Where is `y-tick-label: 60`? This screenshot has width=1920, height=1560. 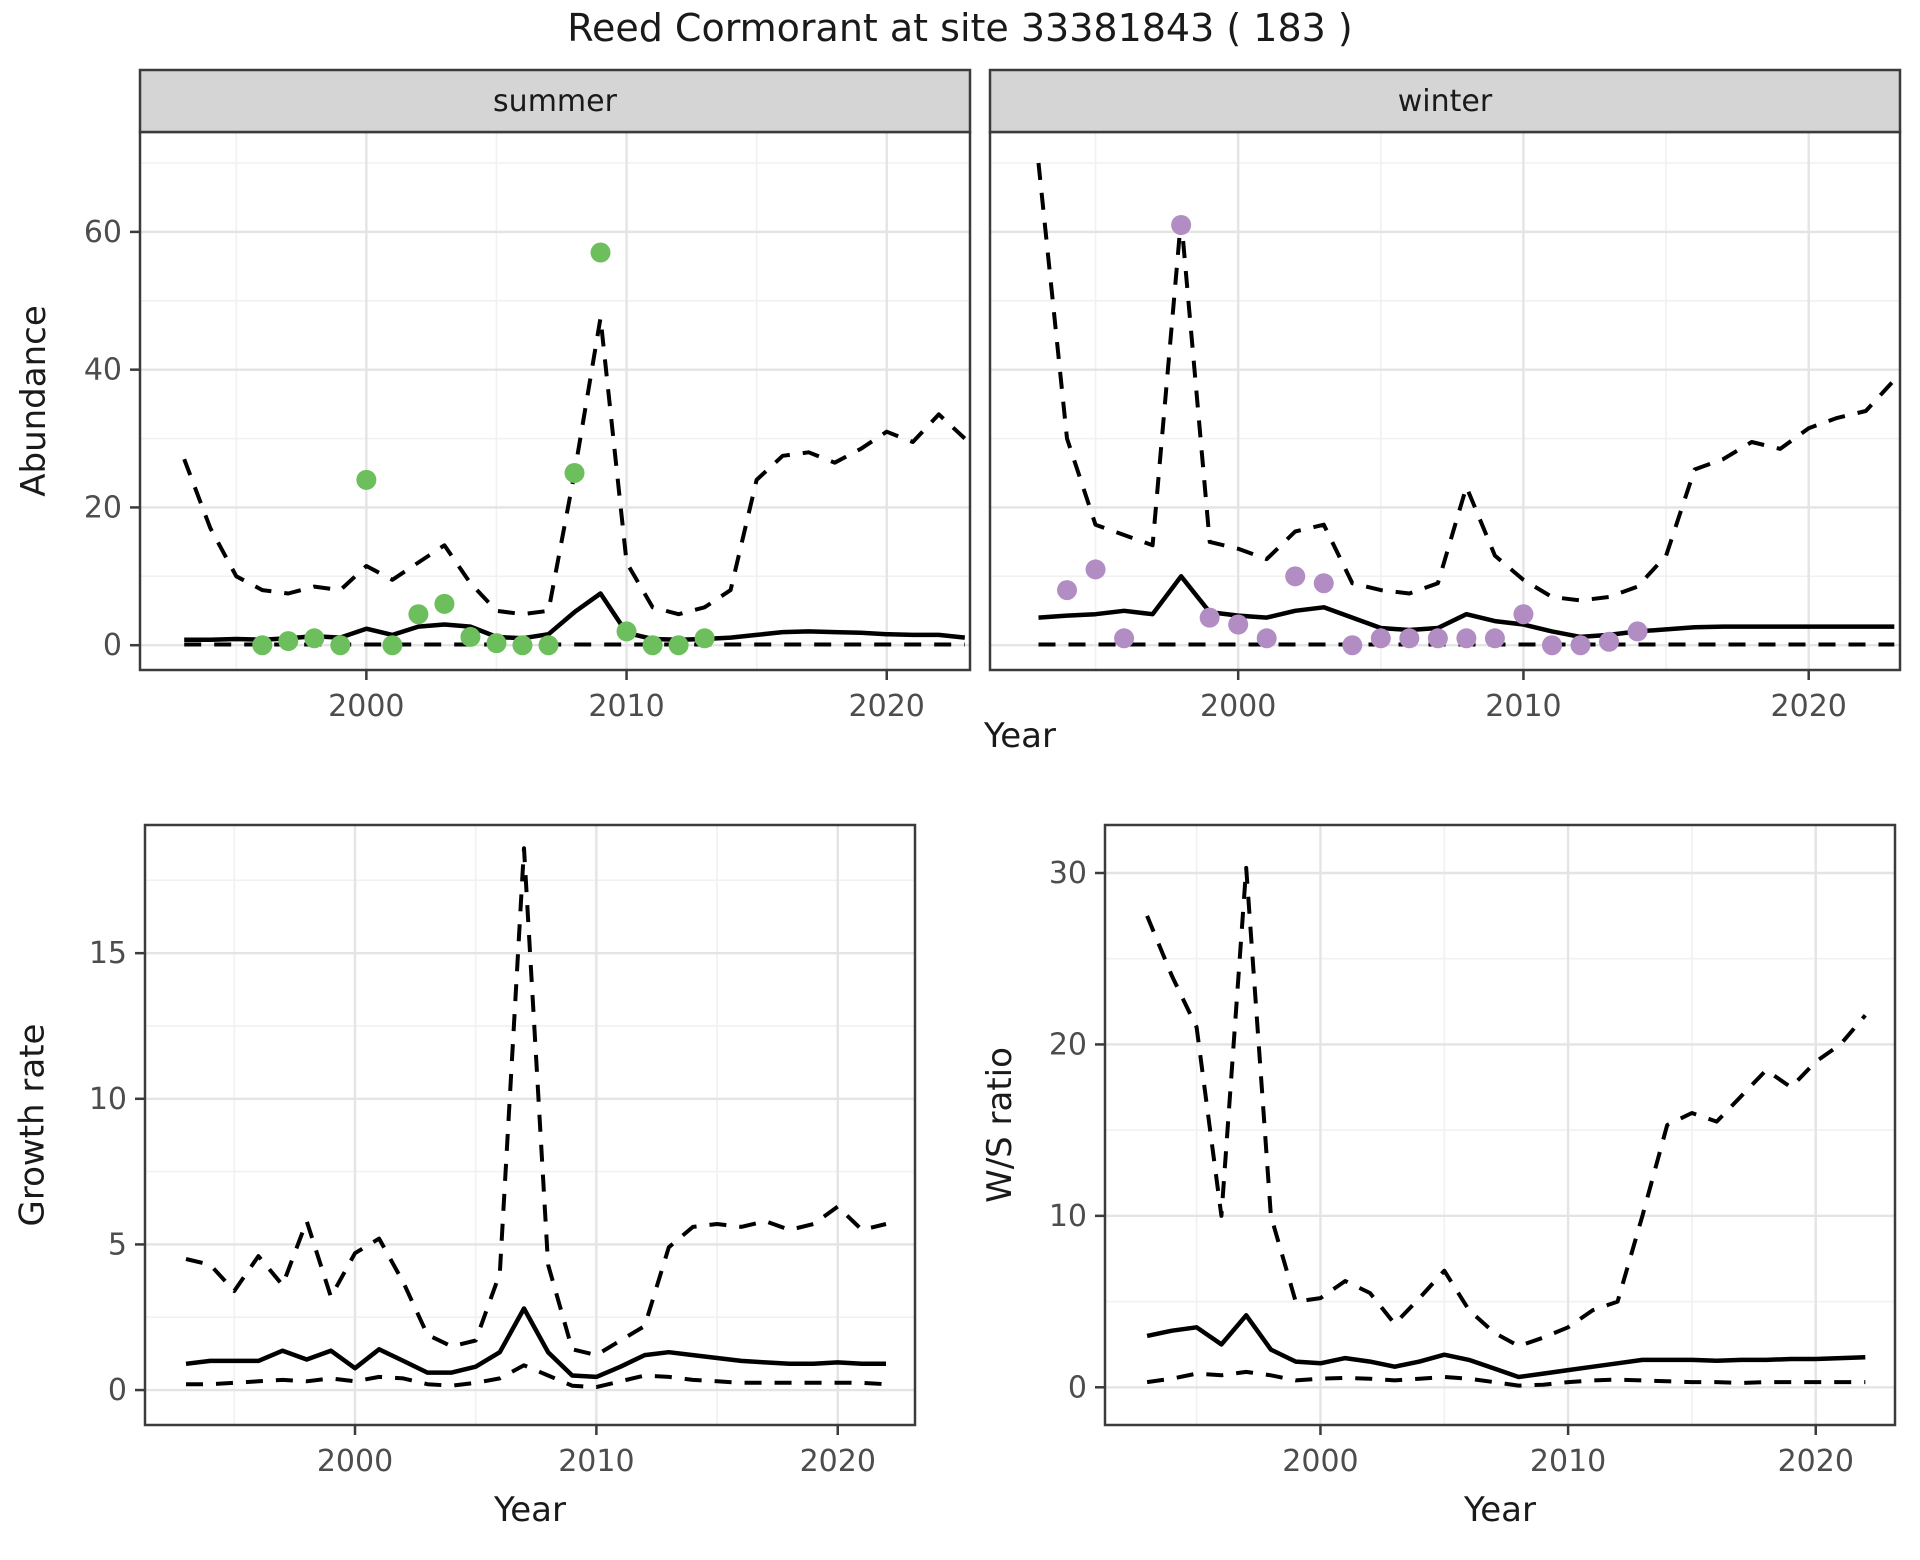 y-tick-label: 60 is located at coordinates (103, 232).